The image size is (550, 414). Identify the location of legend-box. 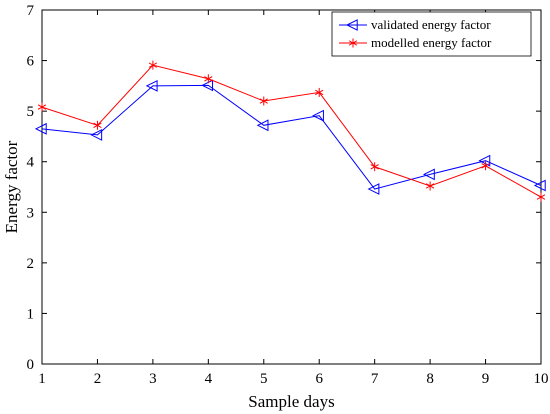
(431, 34).